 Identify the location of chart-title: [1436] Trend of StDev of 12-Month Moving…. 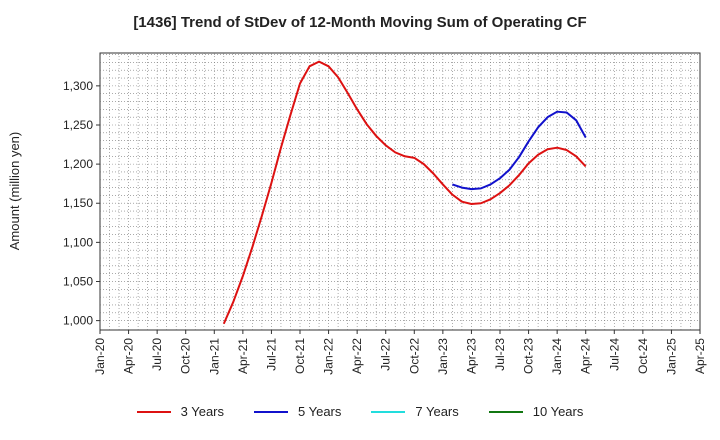
(360, 22).